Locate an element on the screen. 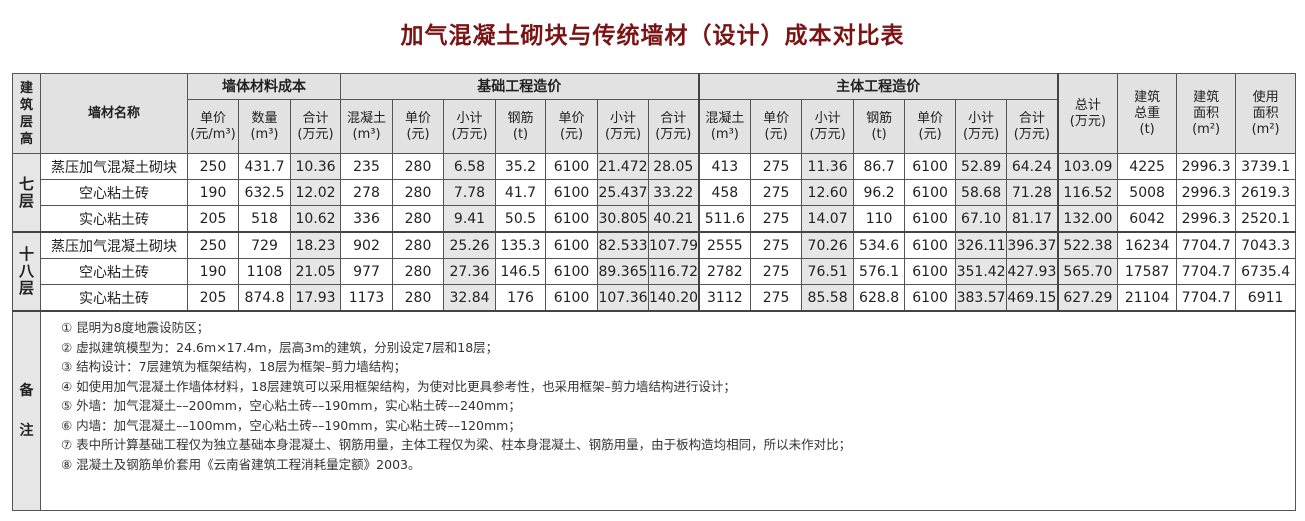 The height and width of the screenshot is (521, 1305). header-line: (m³) is located at coordinates (724, 134).